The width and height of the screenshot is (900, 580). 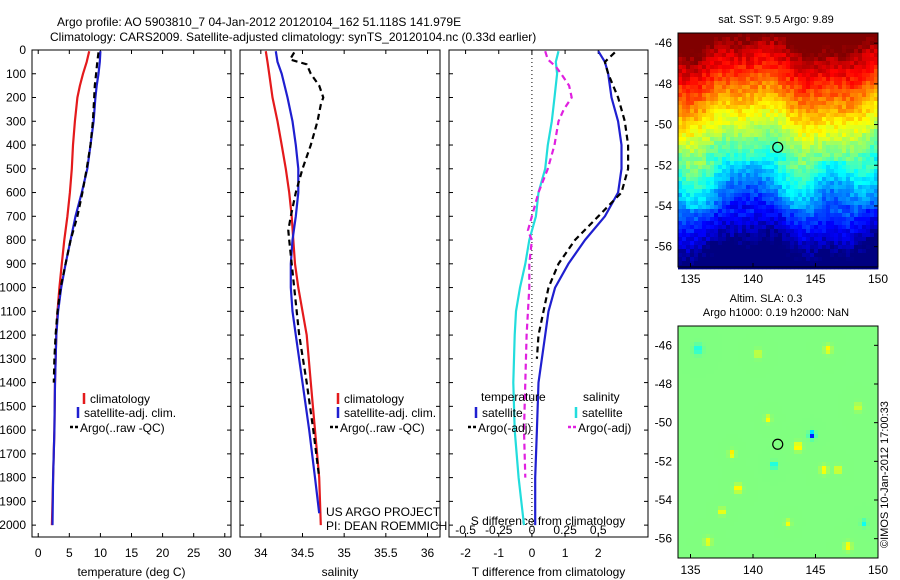 I want to click on sst-ytick-label: -50, so click(x=664, y=125).